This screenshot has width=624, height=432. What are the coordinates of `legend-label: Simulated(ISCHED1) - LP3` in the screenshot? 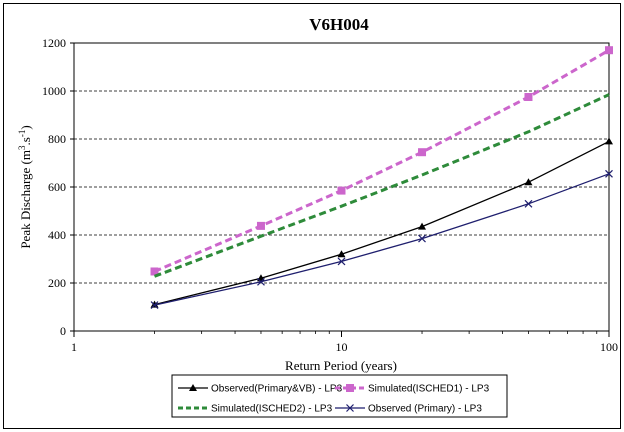 It's located at (429, 389).